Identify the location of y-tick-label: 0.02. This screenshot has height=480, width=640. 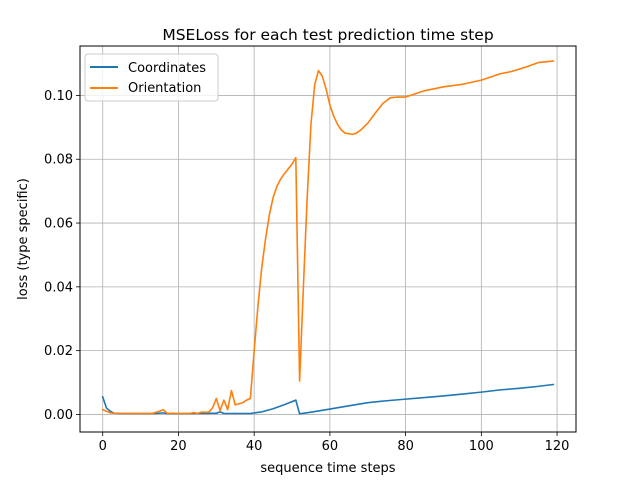
(58, 351).